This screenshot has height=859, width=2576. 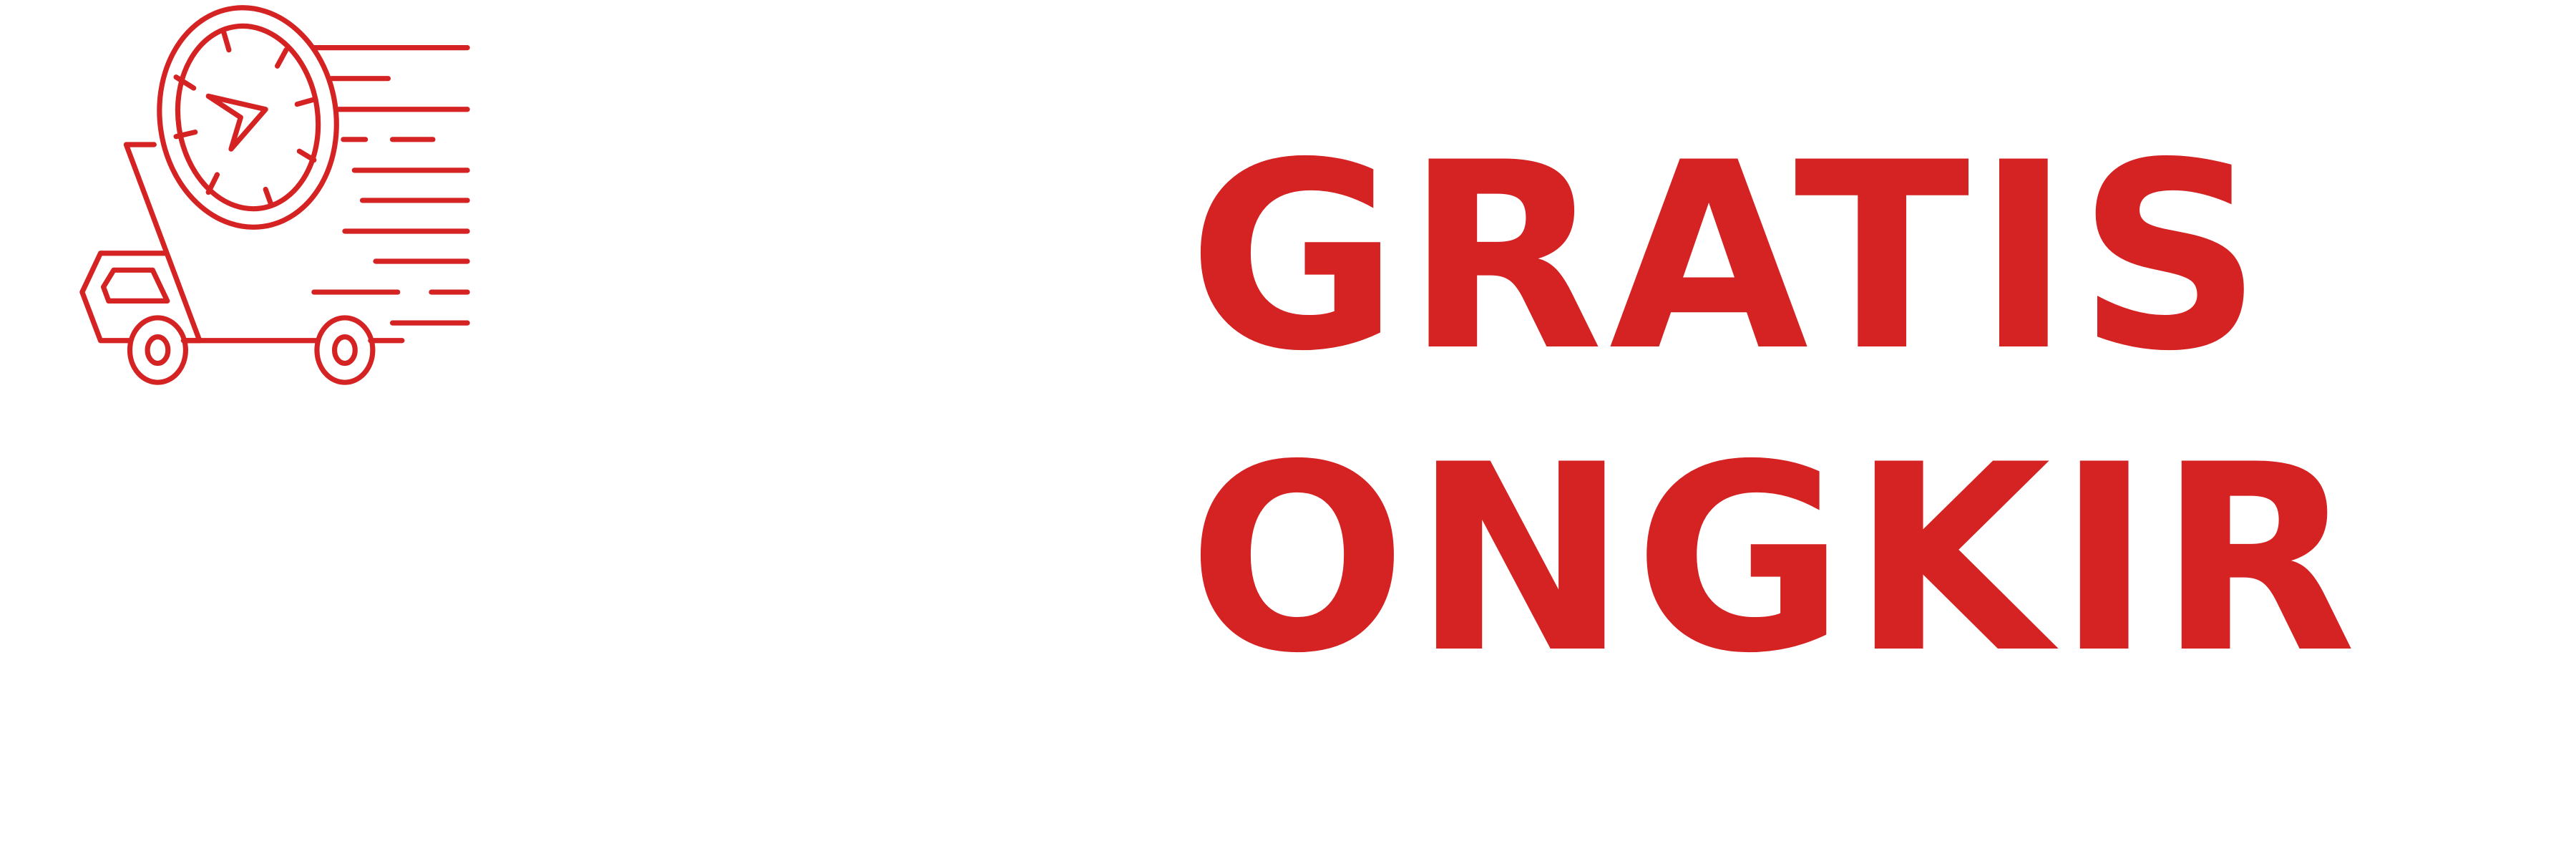 I want to click on truck-wheels, so click(x=251, y=350).